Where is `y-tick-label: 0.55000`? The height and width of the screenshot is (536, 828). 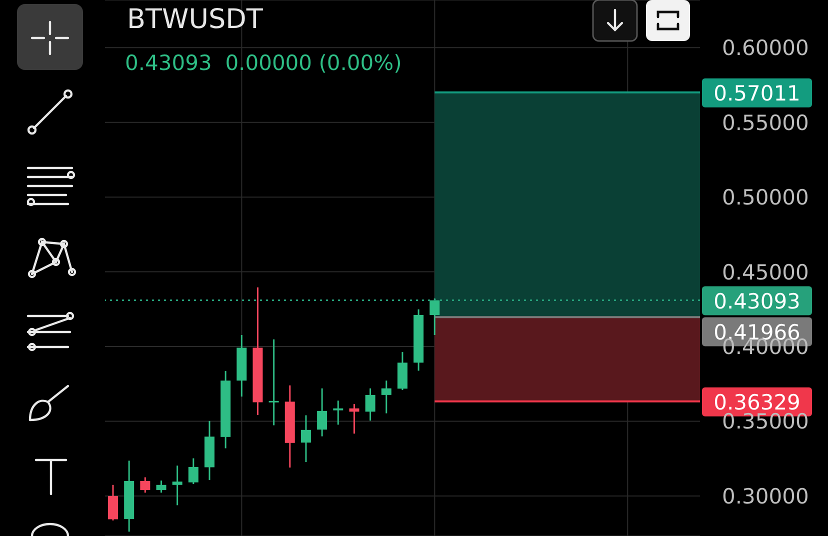
y-tick-label: 0.55000 is located at coordinates (765, 122).